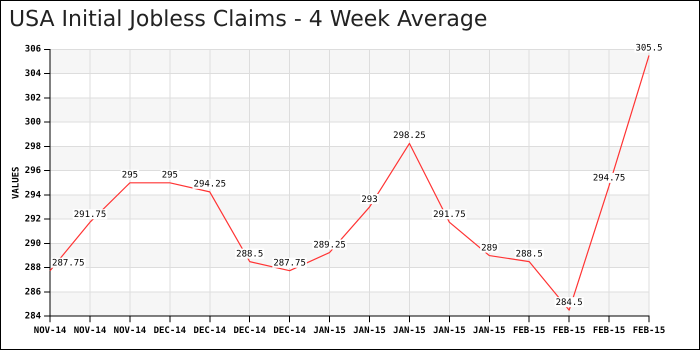  What do you see at coordinates (248, 19) in the screenshot?
I see `chart-title: USA Initial Jobless Claims - 4 Week Average` at bounding box center [248, 19].